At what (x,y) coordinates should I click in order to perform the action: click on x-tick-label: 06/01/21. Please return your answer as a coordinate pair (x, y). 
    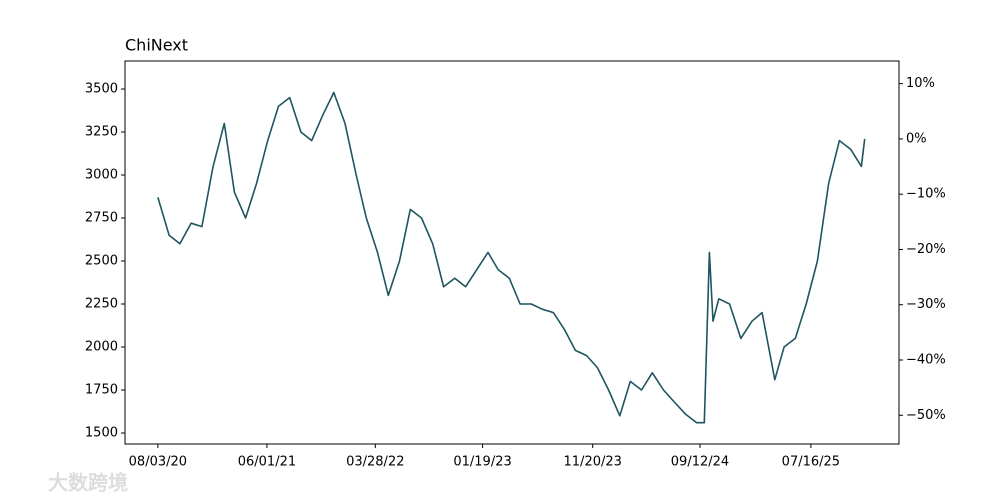
    Looking at the image, I should click on (267, 462).